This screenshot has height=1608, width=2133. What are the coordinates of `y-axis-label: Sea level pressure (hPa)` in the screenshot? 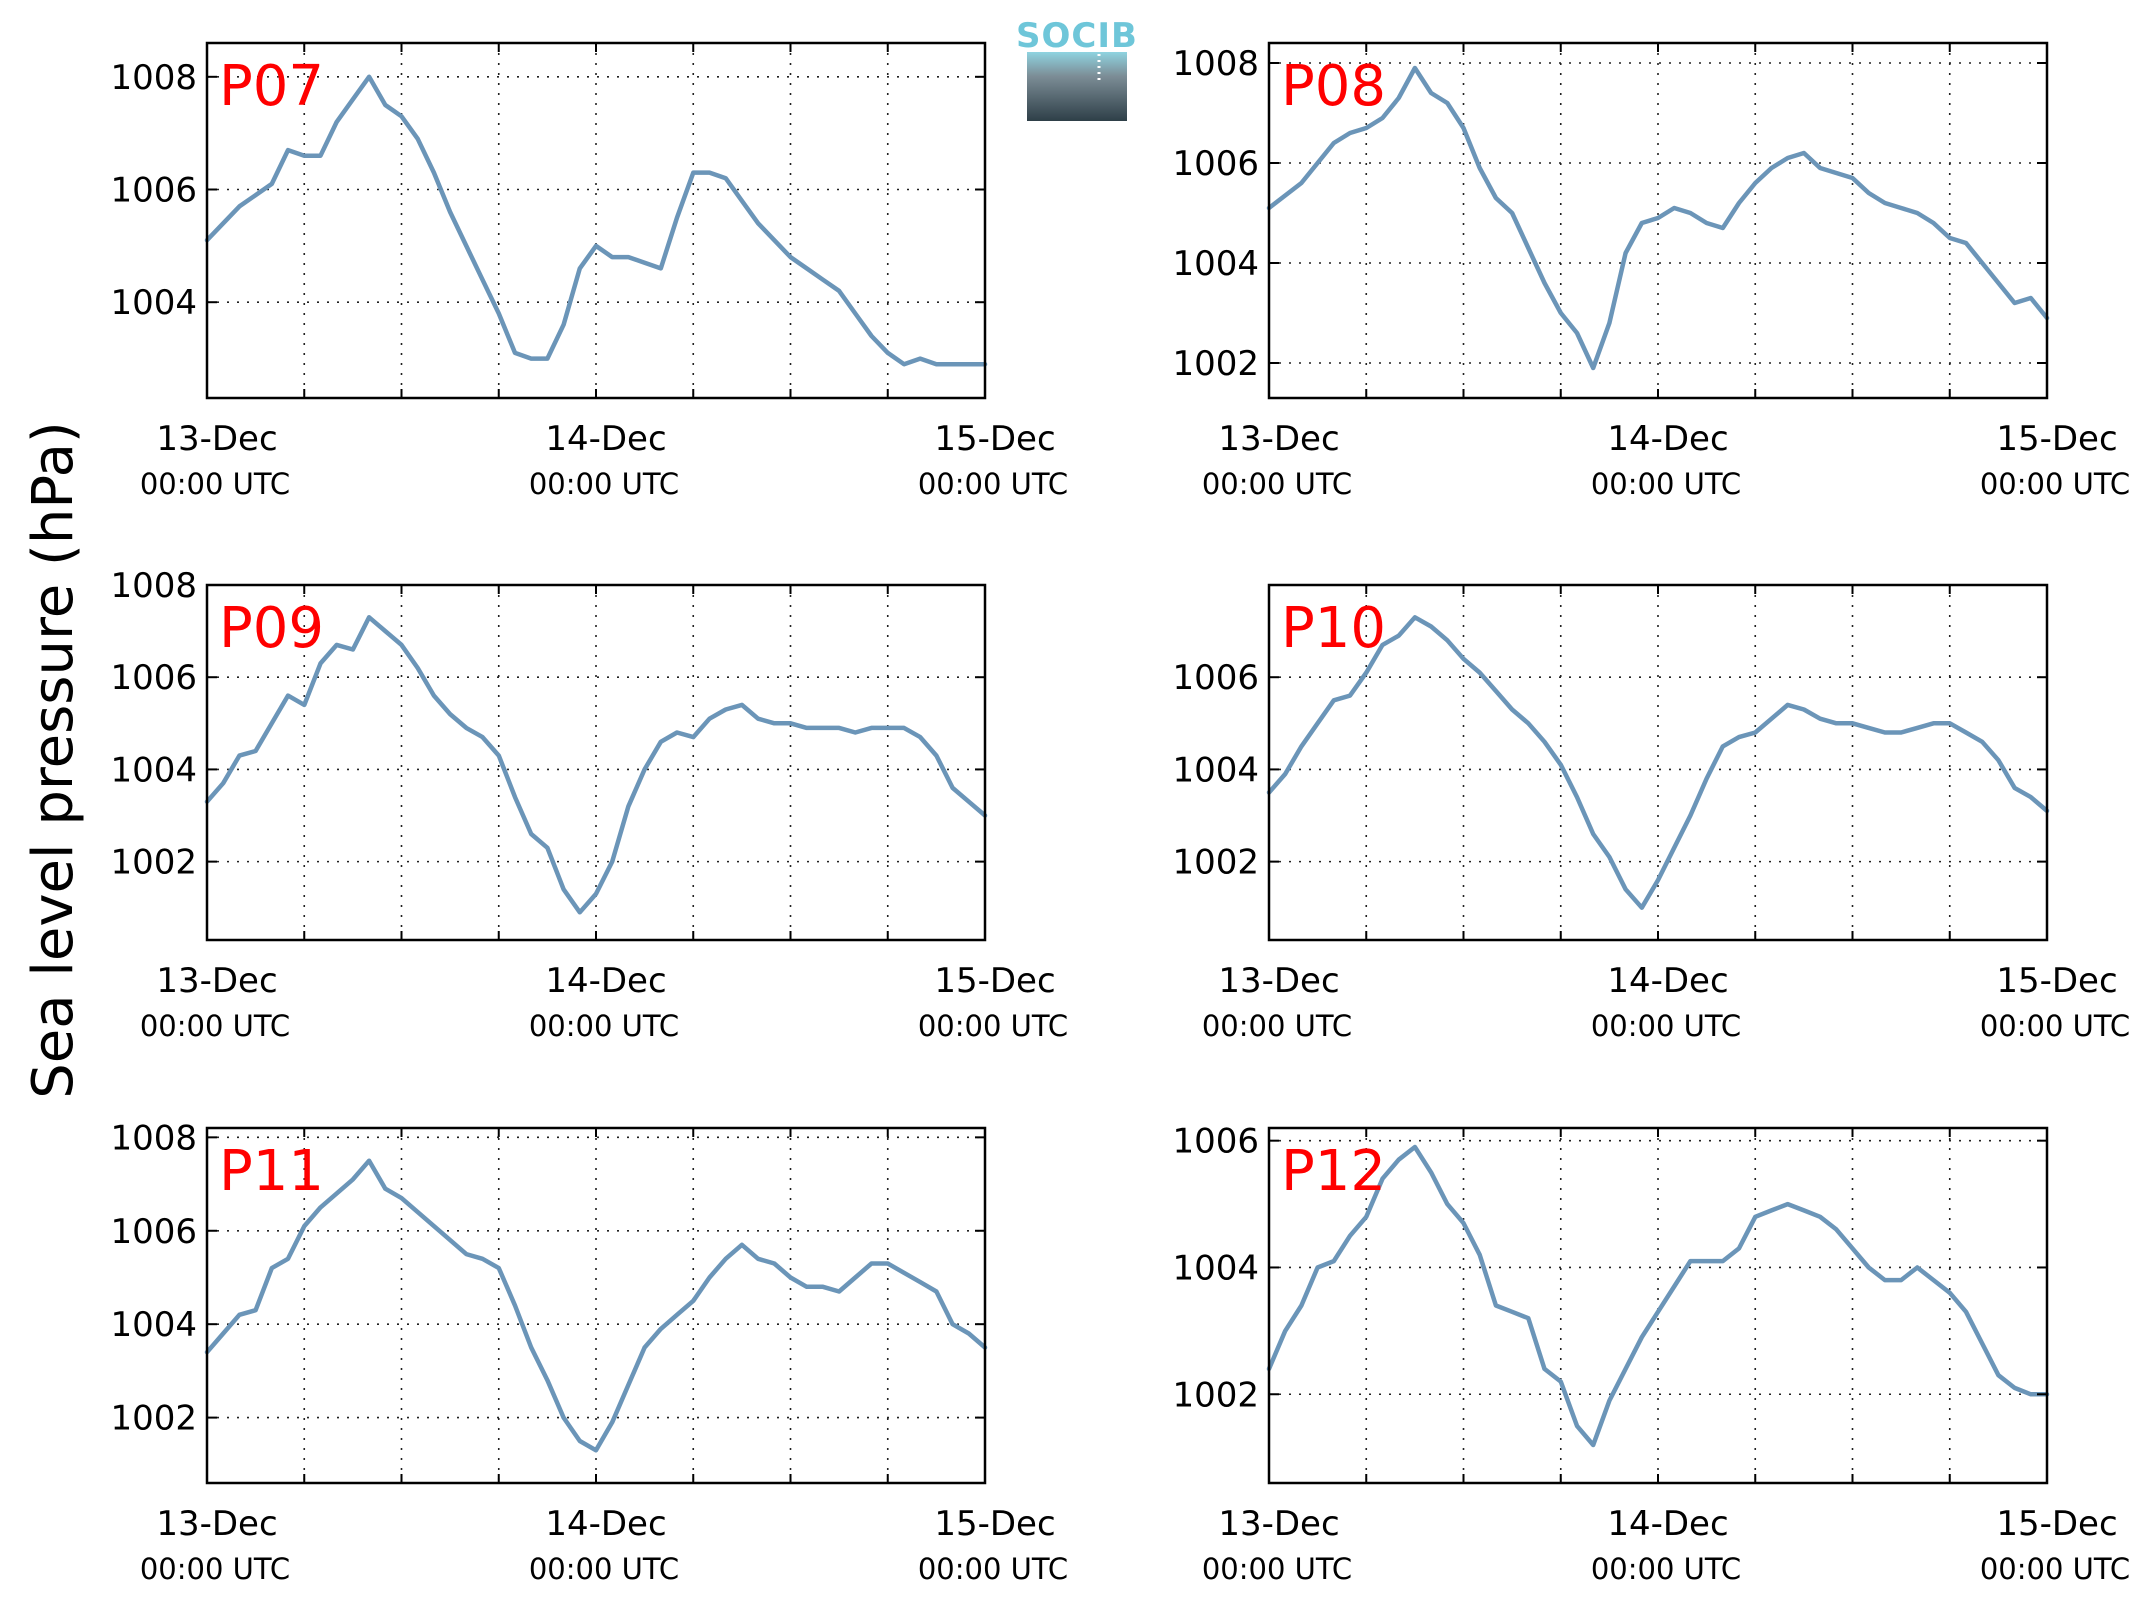 It's located at (53, 760).